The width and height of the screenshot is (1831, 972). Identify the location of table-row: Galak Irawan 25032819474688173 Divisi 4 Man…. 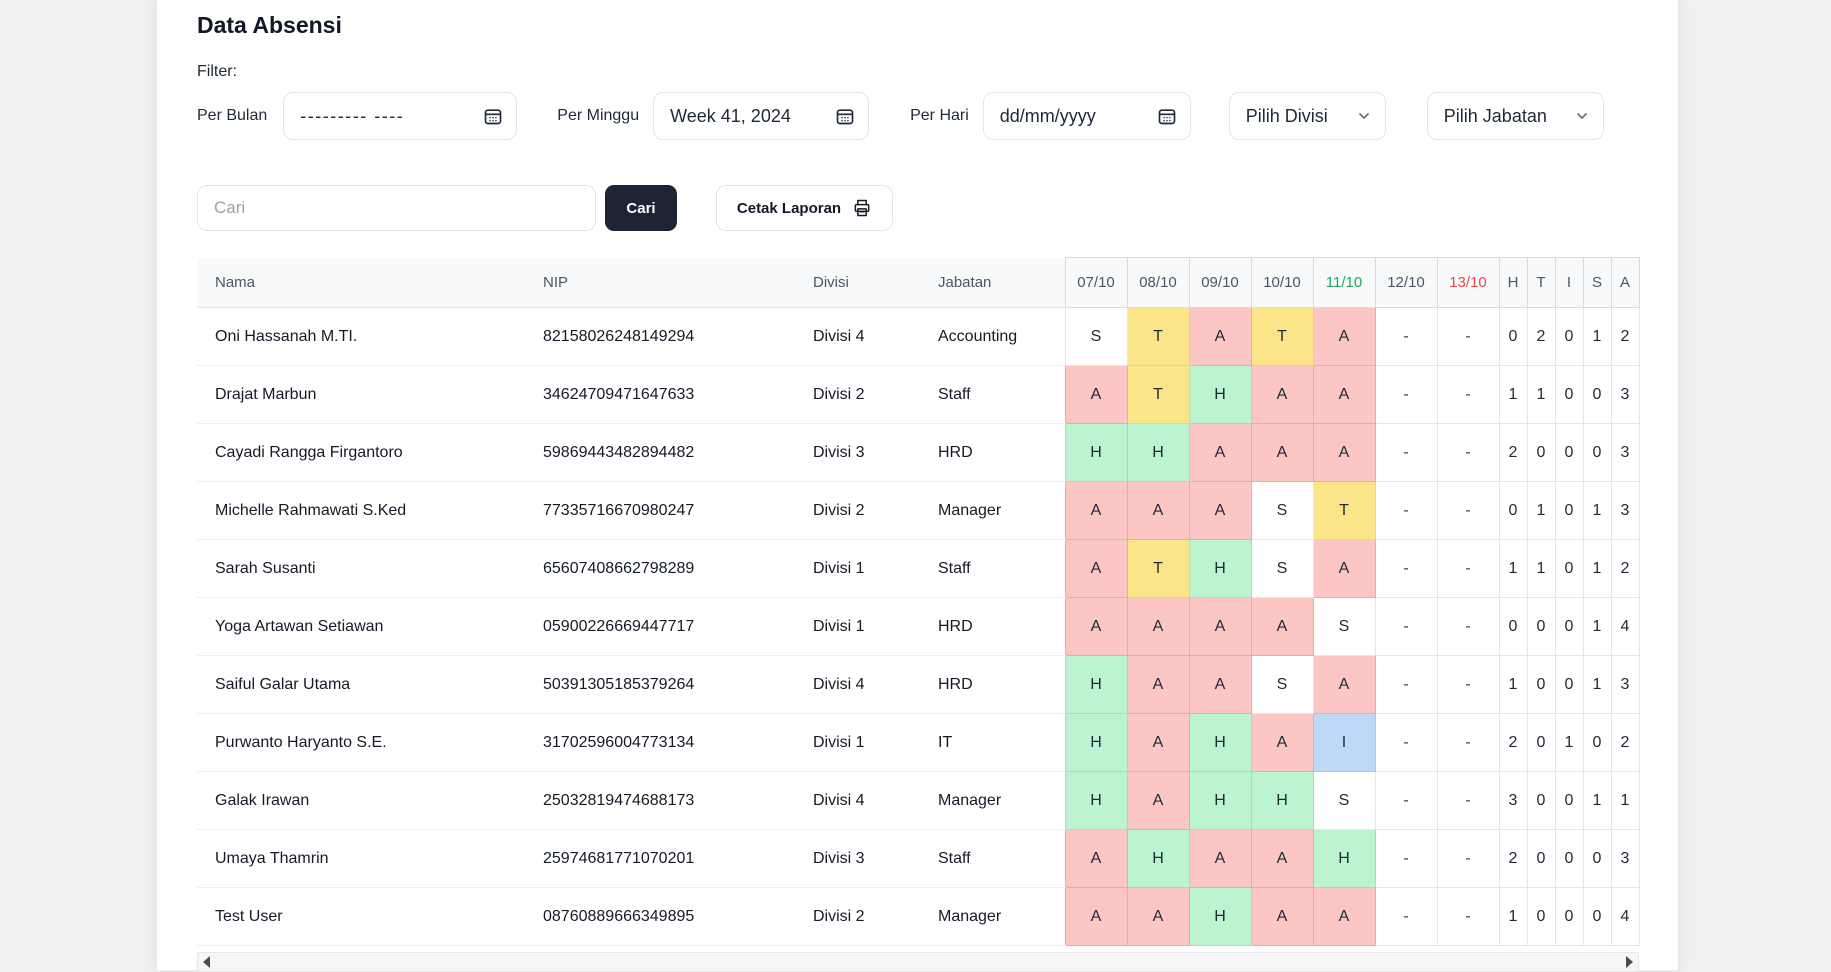
(918, 800).